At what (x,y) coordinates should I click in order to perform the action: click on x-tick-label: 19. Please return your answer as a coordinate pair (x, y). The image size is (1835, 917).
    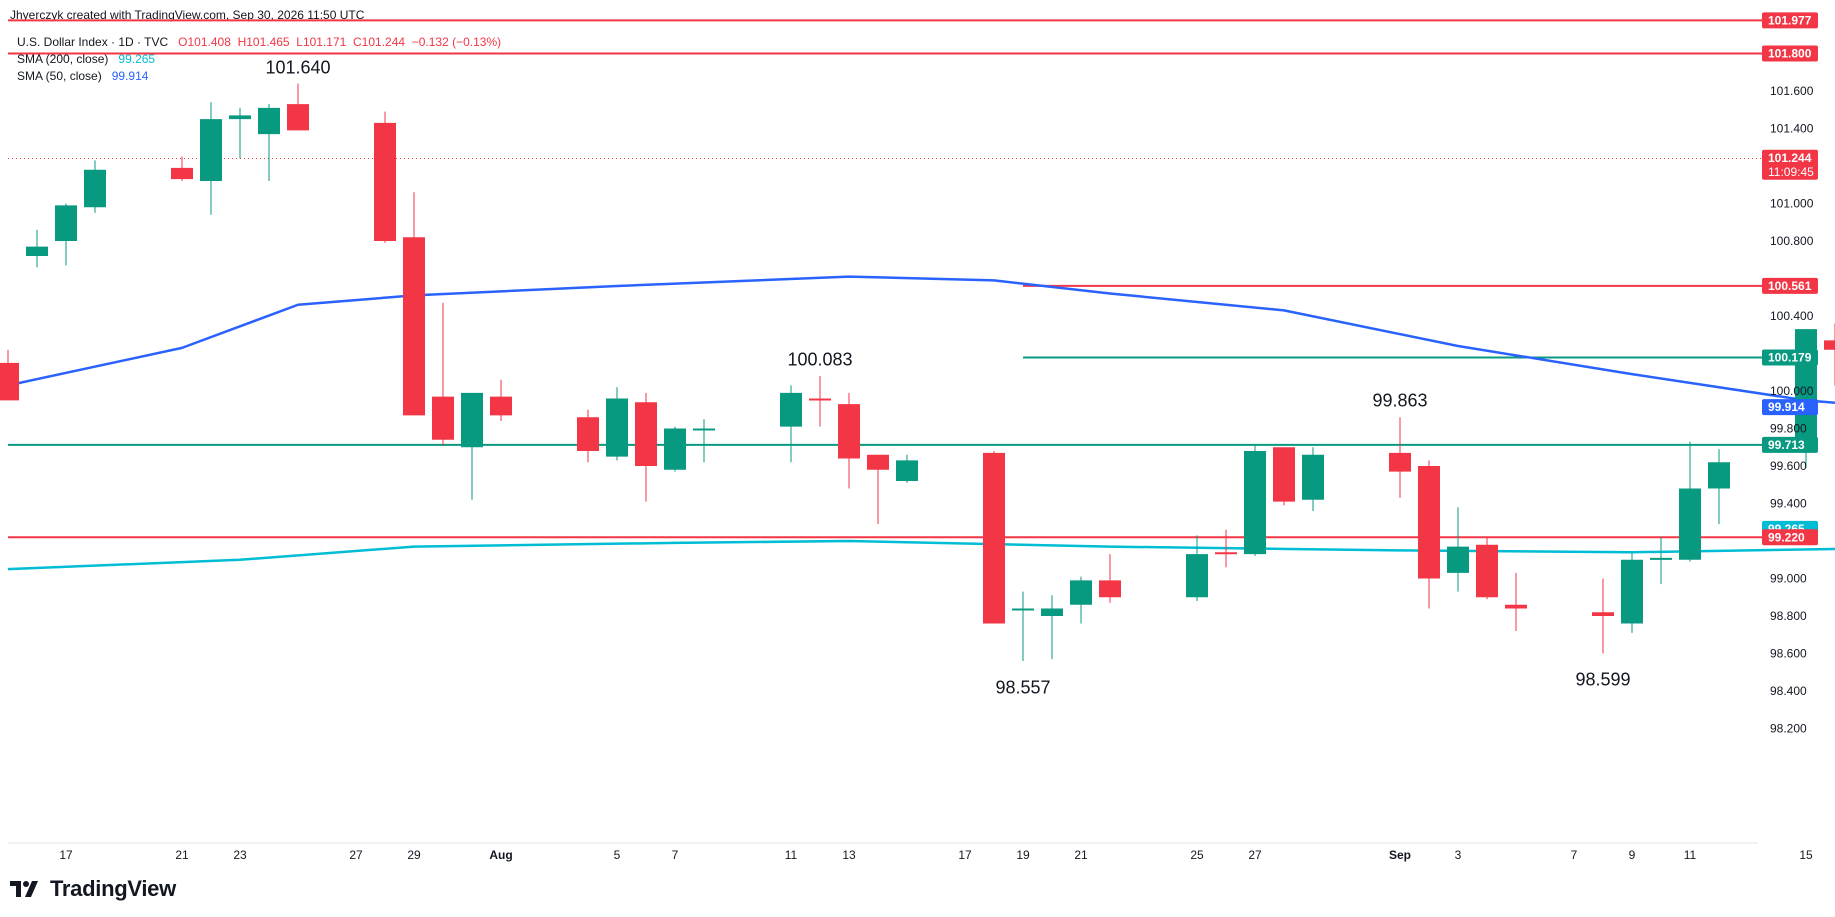
    Looking at the image, I should click on (1023, 855).